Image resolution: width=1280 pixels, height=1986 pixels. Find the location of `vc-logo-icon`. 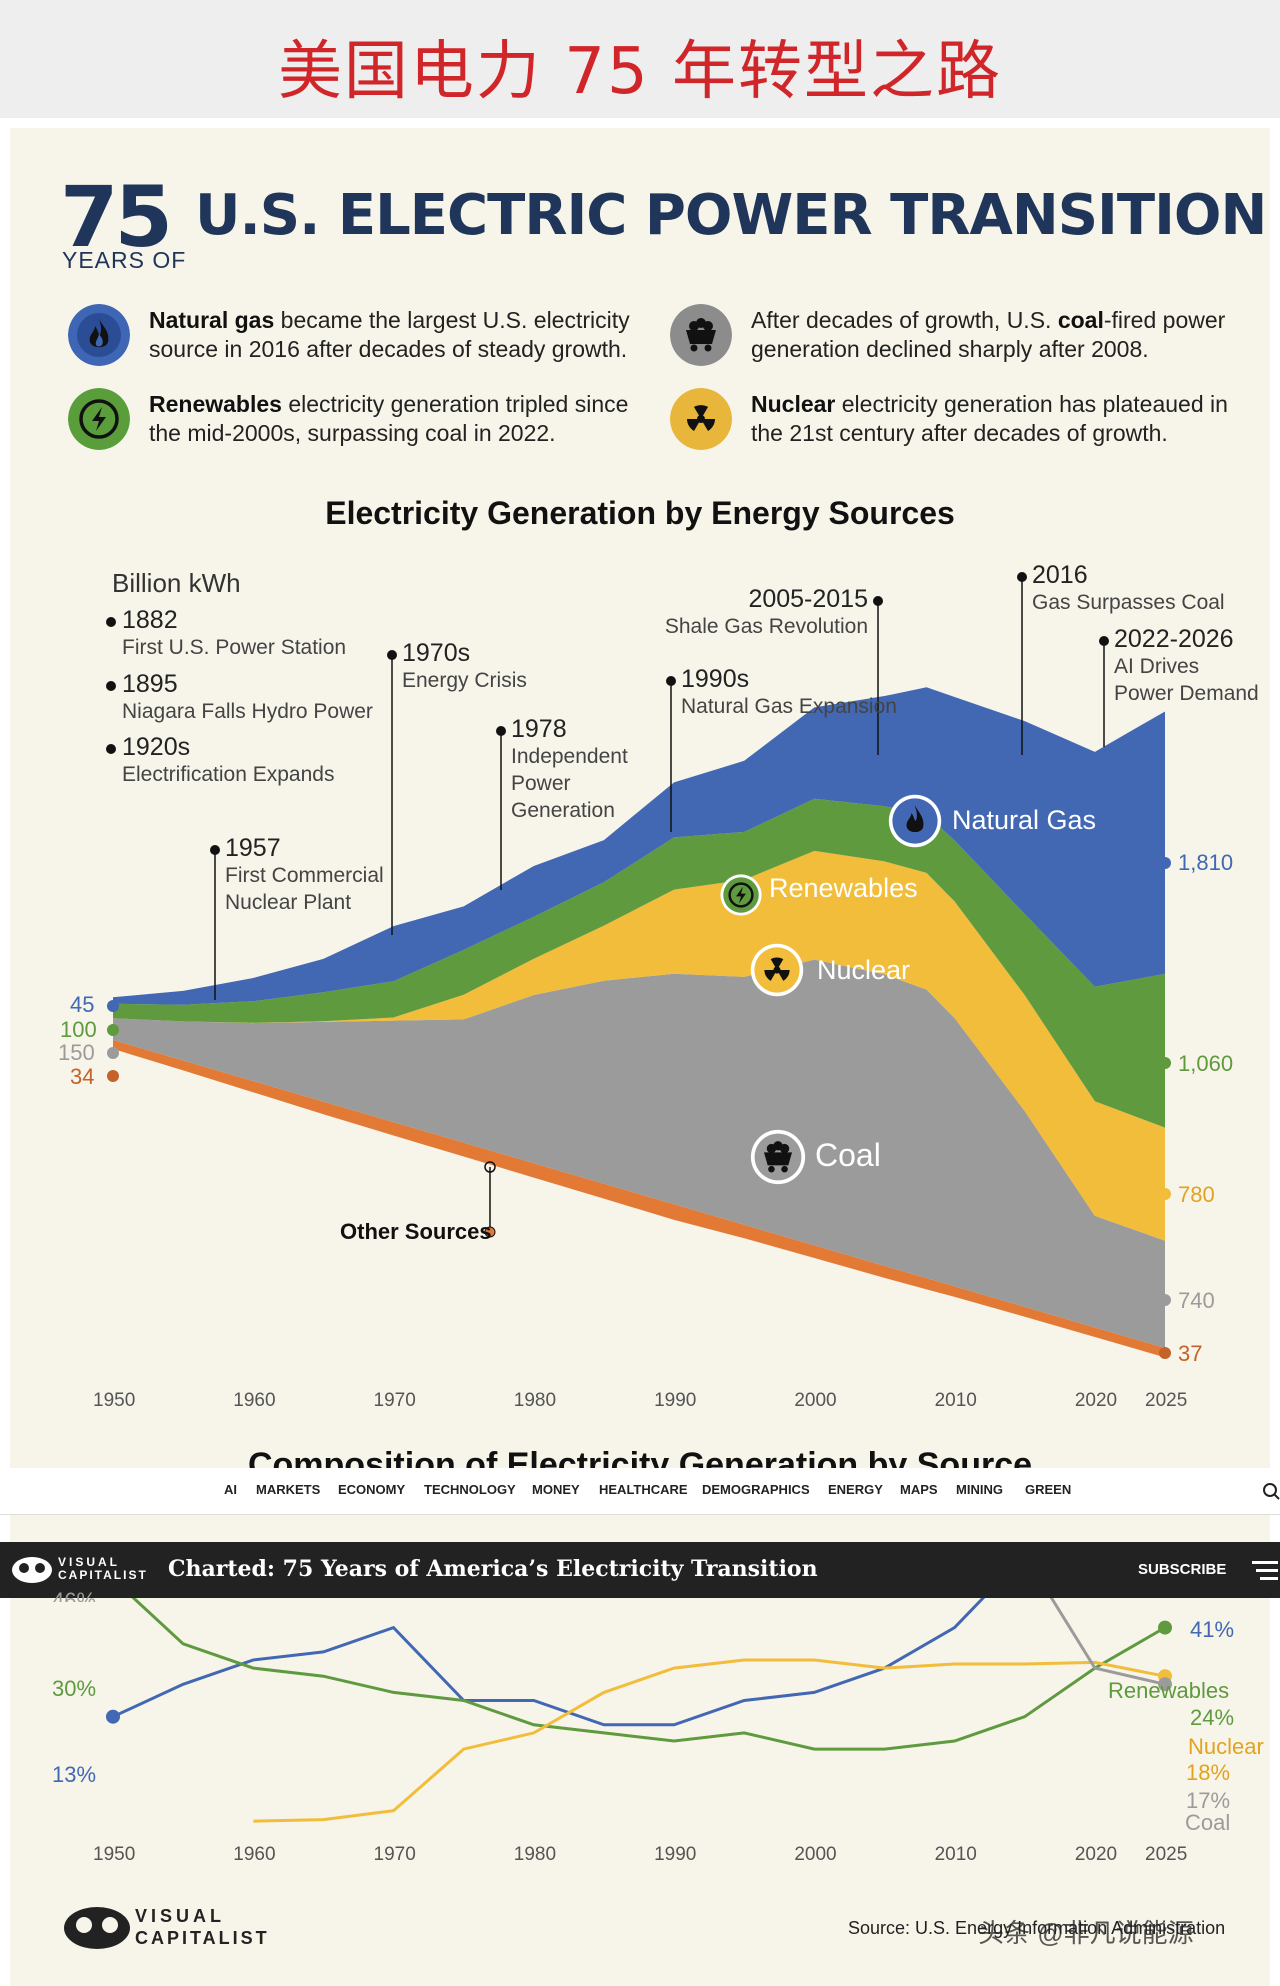

vc-logo-icon is located at coordinates (32, 1569).